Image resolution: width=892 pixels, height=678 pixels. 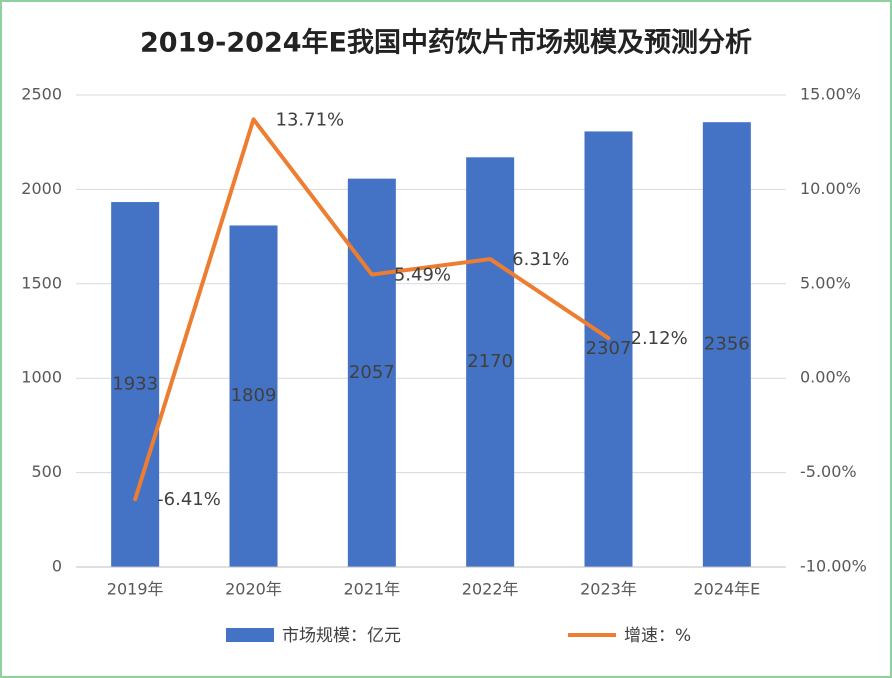 What do you see at coordinates (490, 589) in the screenshot?
I see `x-tick-label: 2022年` at bounding box center [490, 589].